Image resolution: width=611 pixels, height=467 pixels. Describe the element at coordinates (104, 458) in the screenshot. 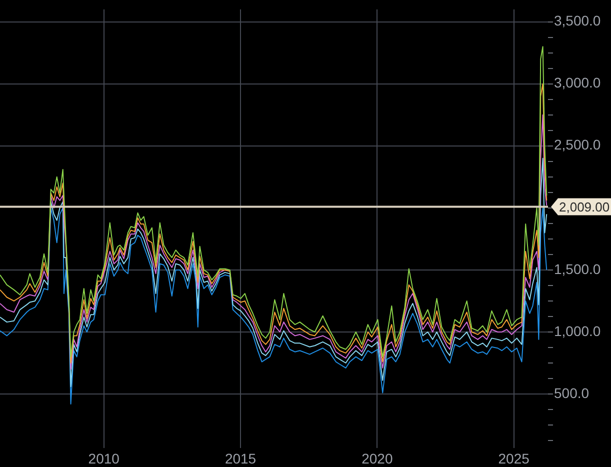

I see `x-tick-label: 2010` at that location.